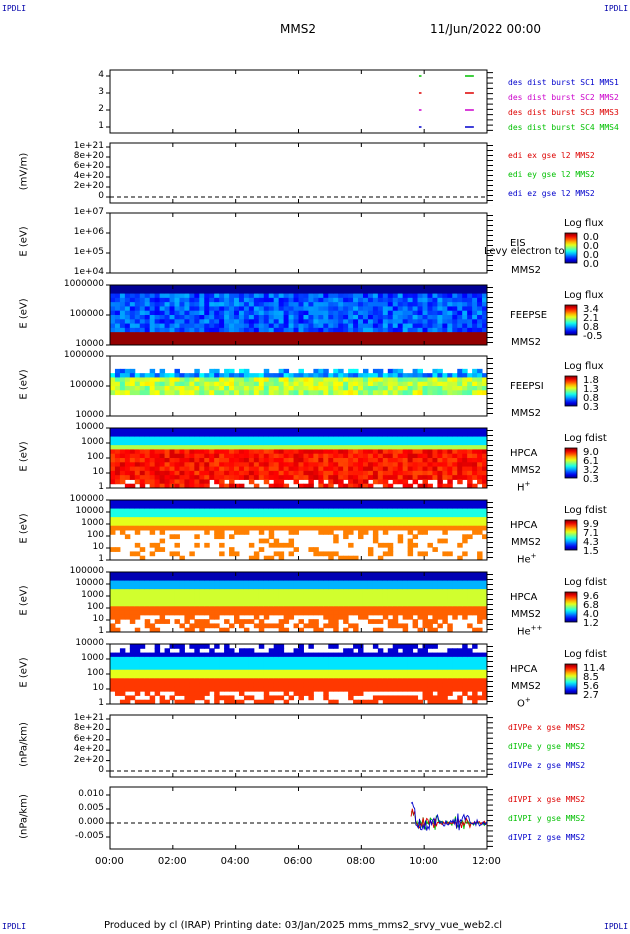  Describe the element at coordinates (547, 727) in the screenshot. I see `divpe-legend-0: dIVPe x gse MMS2` at that location.